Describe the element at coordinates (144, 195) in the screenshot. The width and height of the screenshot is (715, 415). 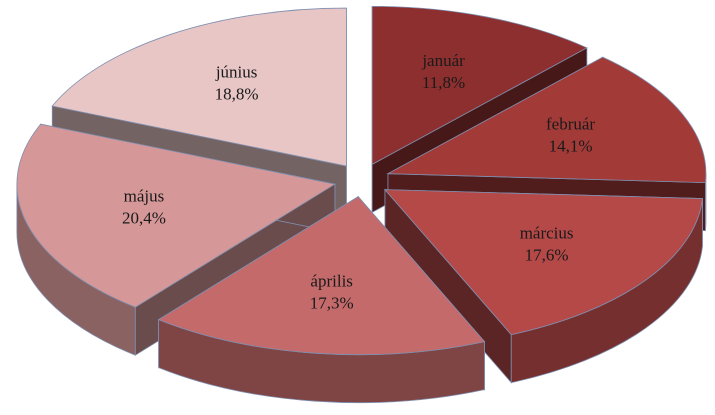
I see `category-label: május` at that location.